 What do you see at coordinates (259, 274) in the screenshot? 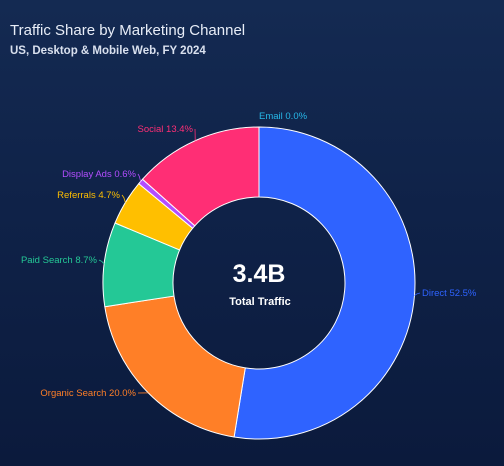
I see `center-total-value: 3.4B` at bounding box center [259, 274].